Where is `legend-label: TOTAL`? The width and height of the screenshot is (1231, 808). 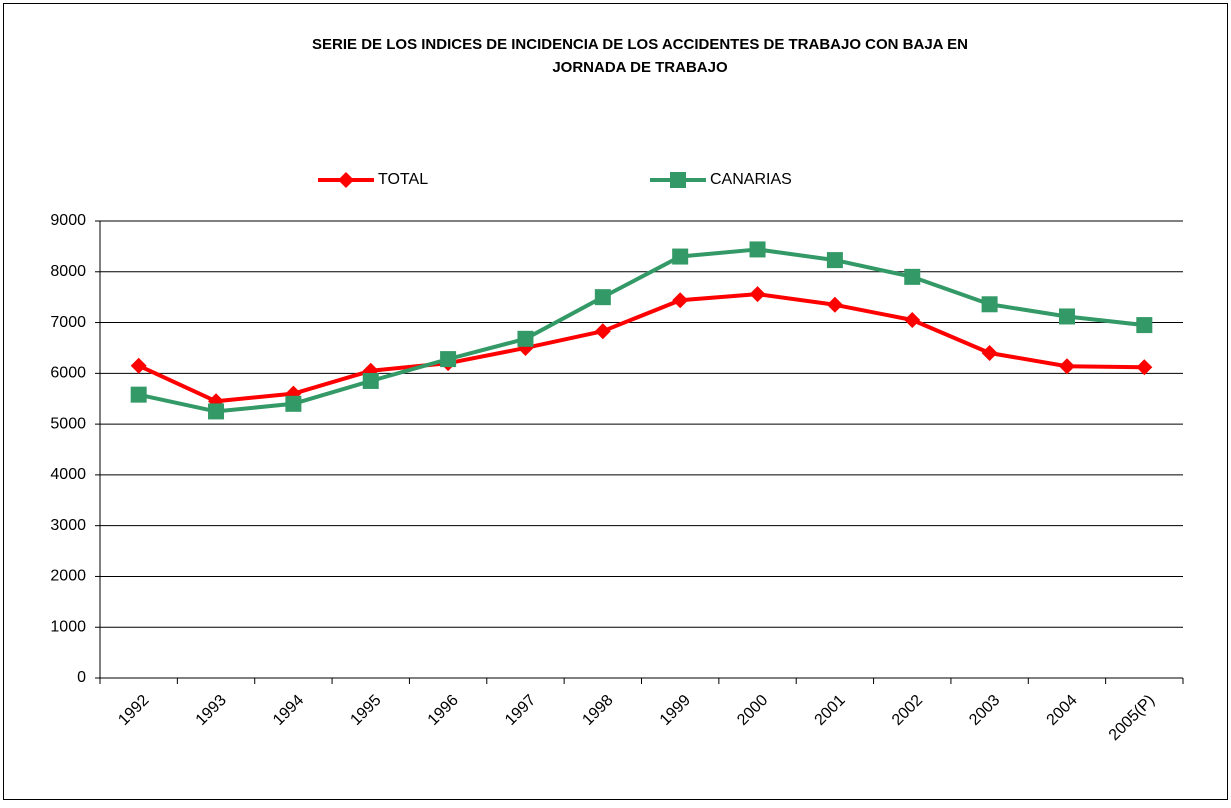 legend-label: TOTAL is located at coordinates (403, 179).